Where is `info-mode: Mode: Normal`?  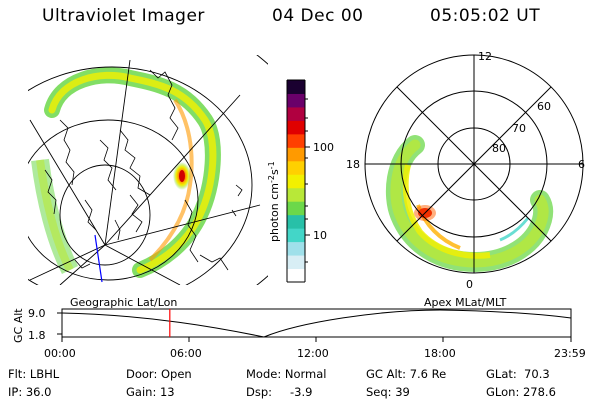 info-mode: Mode: Normal is located at coordinates (286, 374).